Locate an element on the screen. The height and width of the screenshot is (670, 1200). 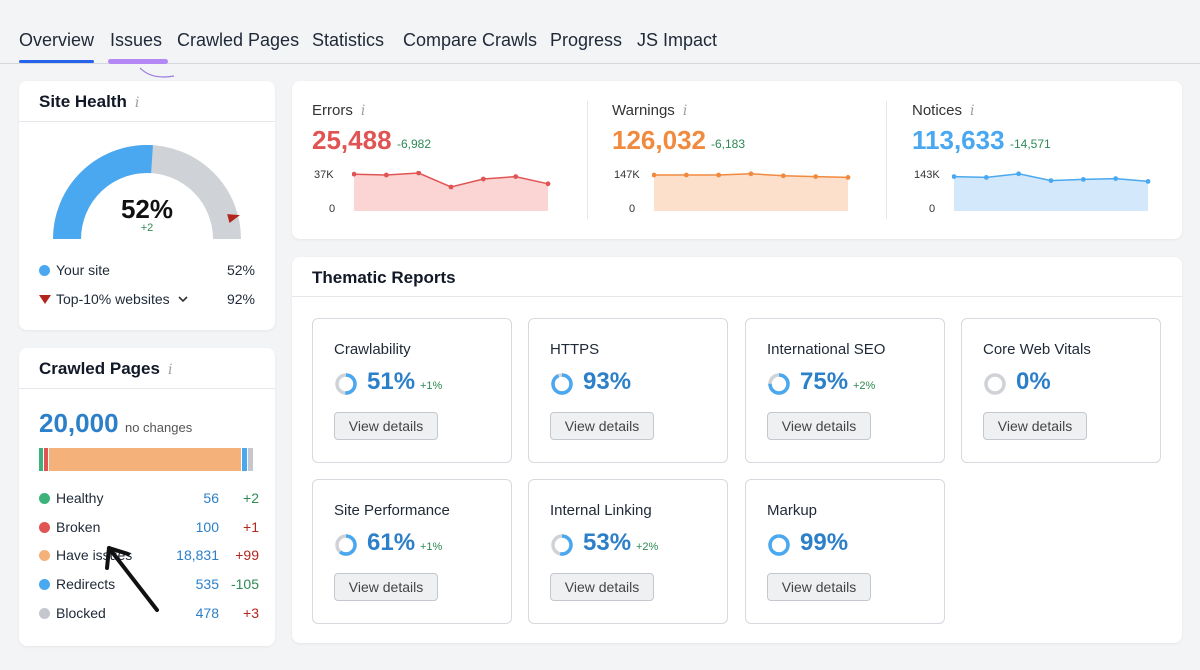
top10-marker-icon is located at coordinates (233, 219).